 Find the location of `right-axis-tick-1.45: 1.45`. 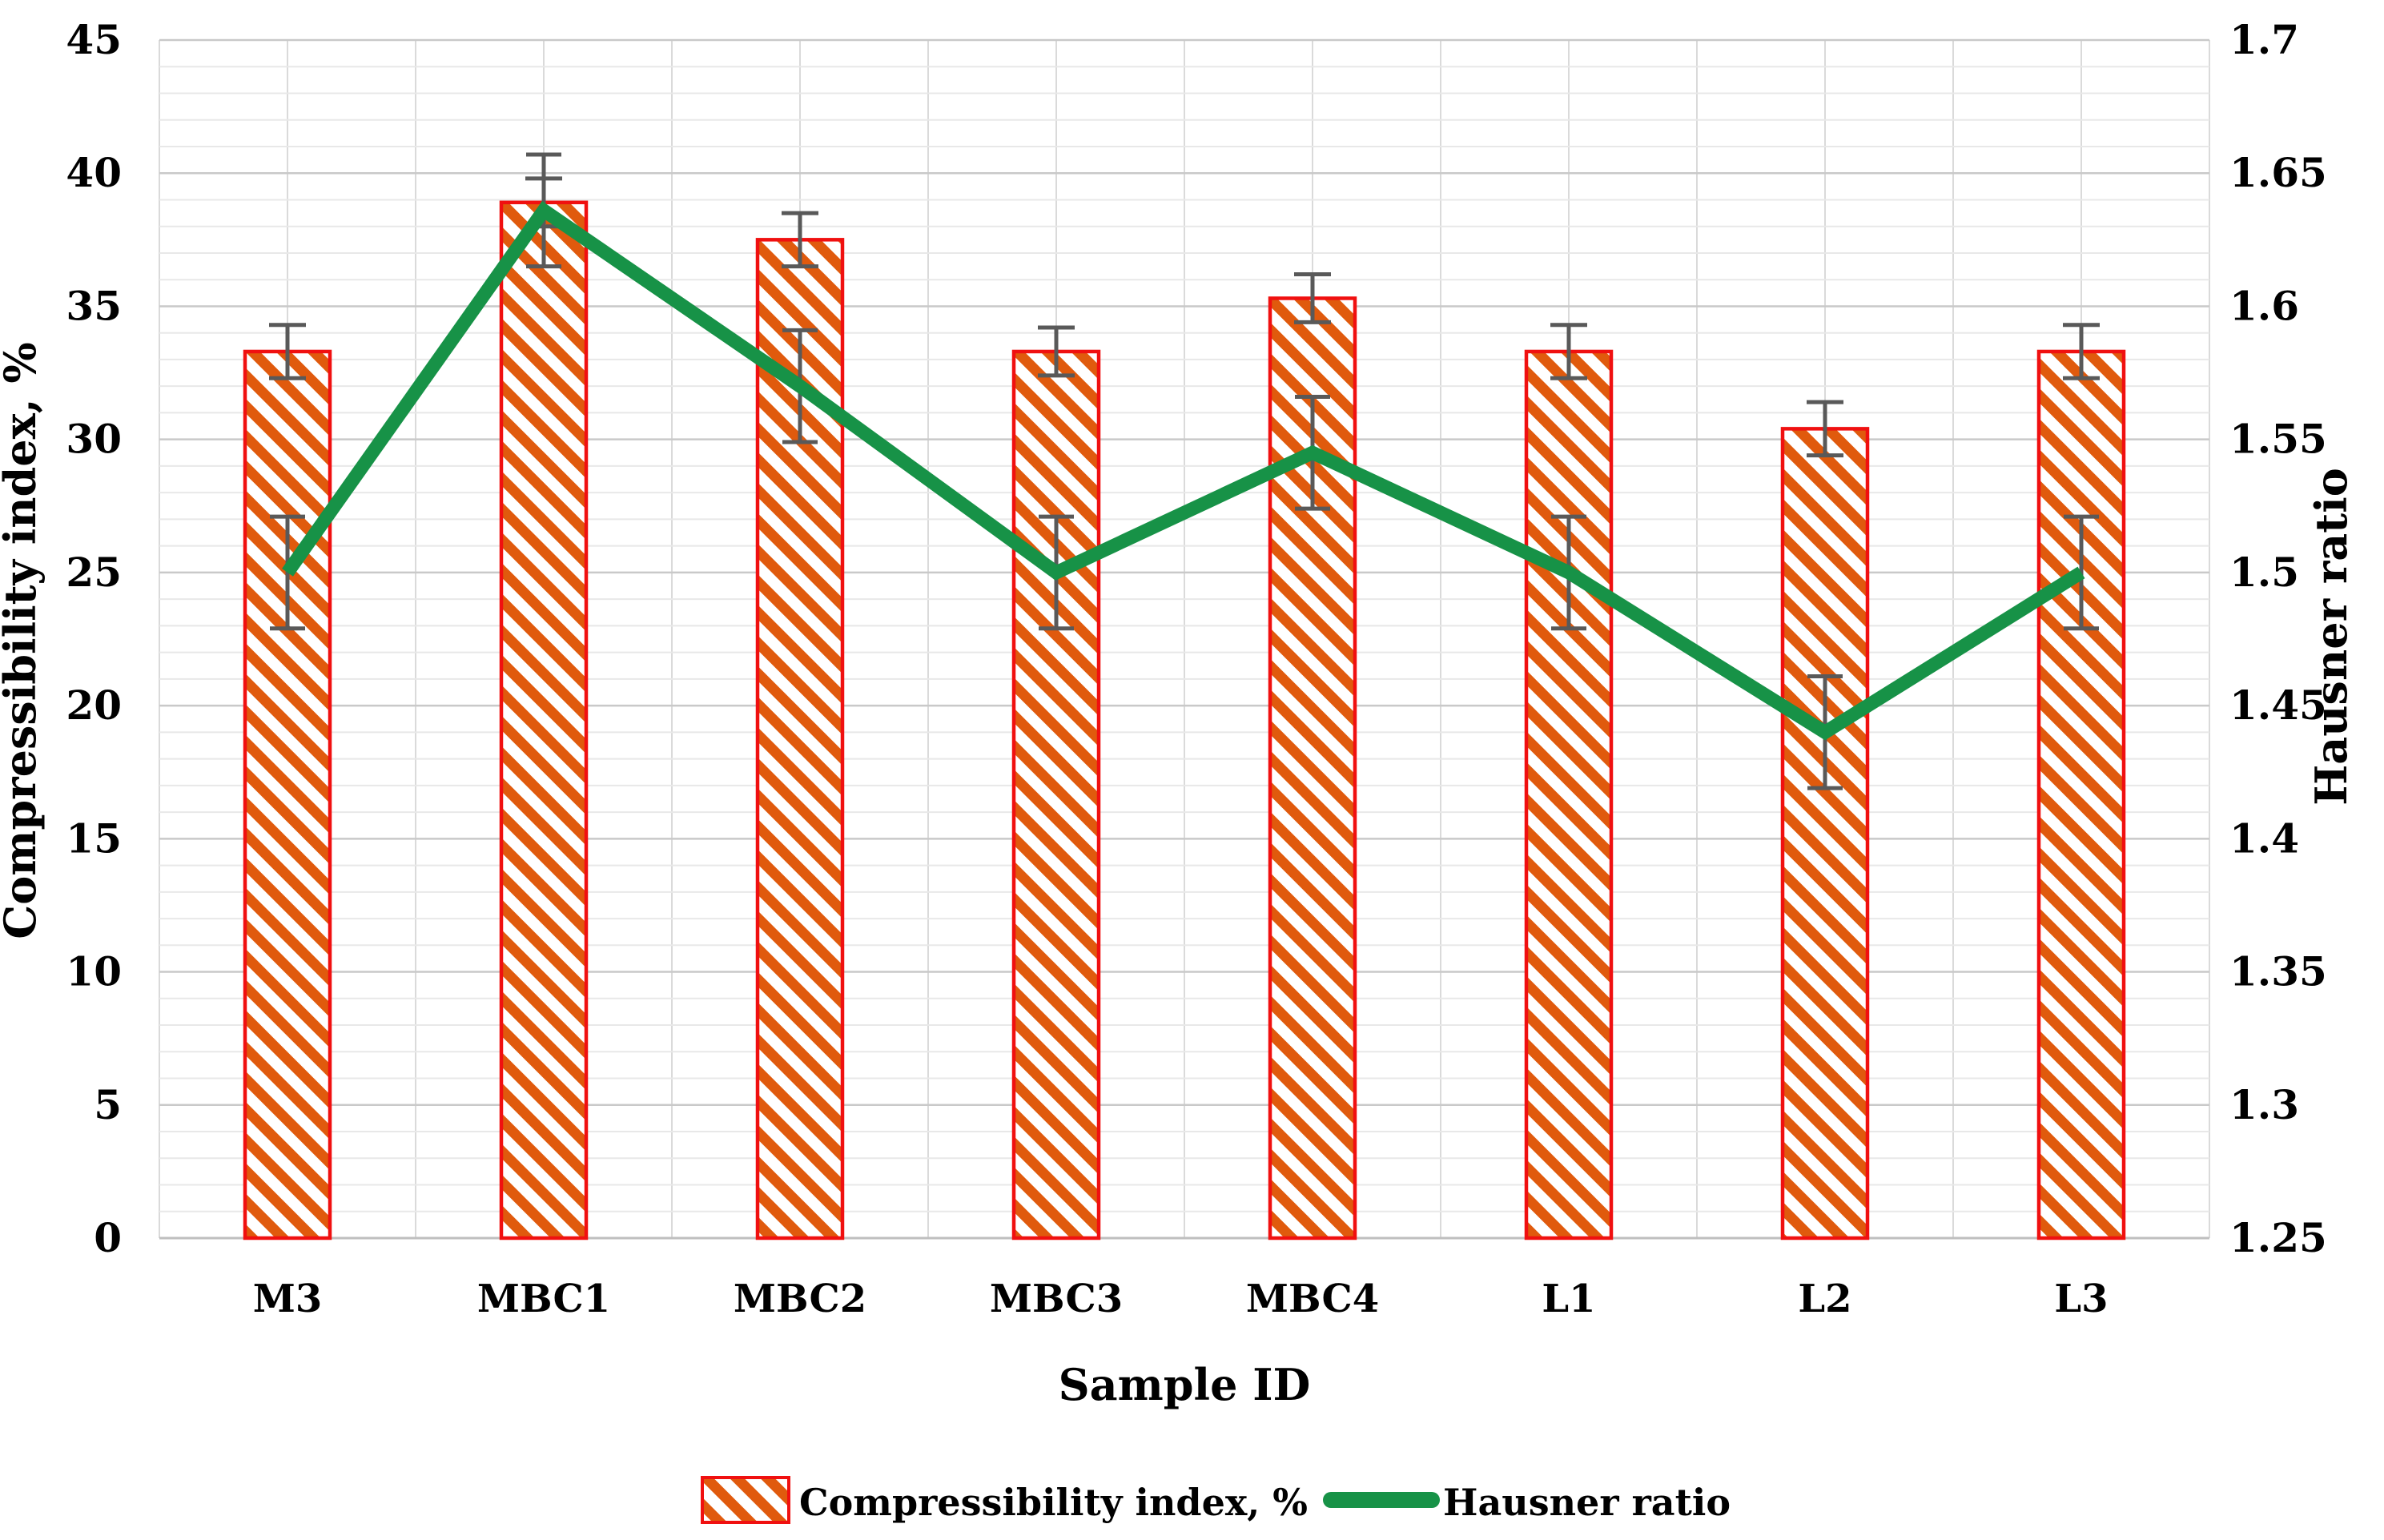

right-axis-tick-1.45: 1.45 is located at coordinates (2278, 705).